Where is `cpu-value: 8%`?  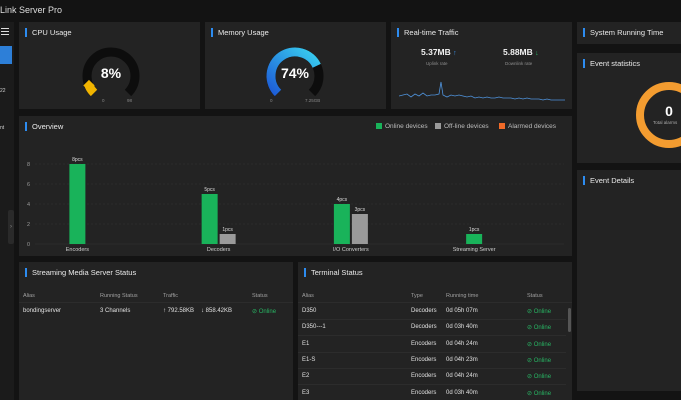 cpu-value: 8% is located at coordinates (111, 73).